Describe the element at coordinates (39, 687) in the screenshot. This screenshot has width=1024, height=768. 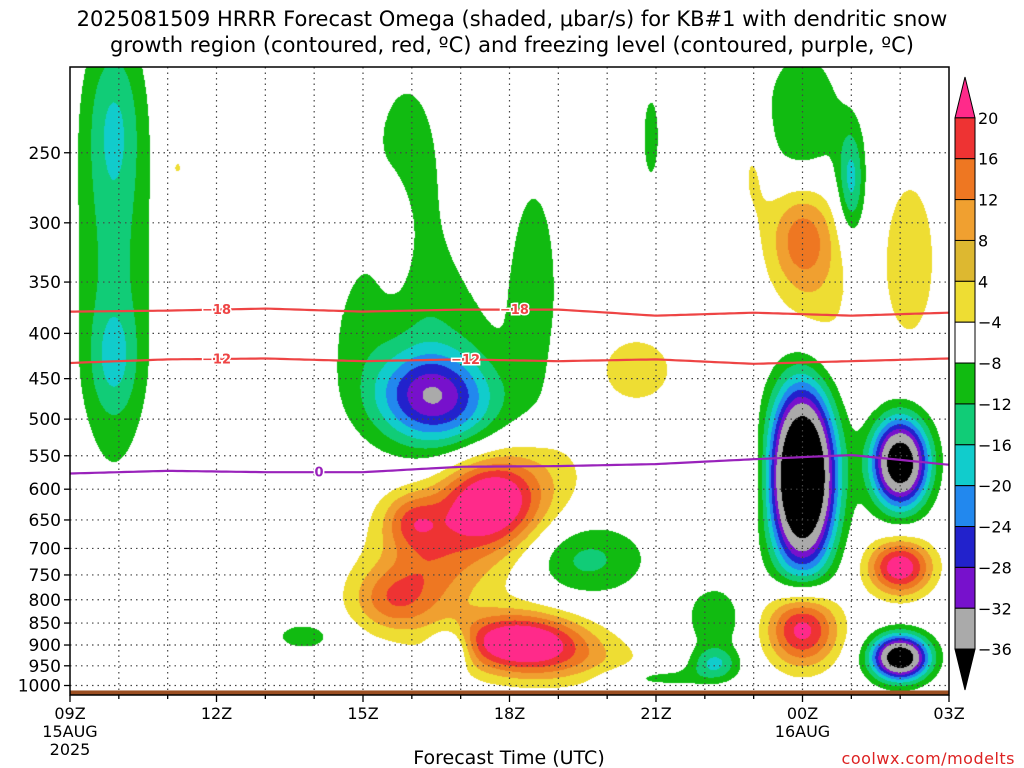
I see `y-tick-label: 1000` at that location.